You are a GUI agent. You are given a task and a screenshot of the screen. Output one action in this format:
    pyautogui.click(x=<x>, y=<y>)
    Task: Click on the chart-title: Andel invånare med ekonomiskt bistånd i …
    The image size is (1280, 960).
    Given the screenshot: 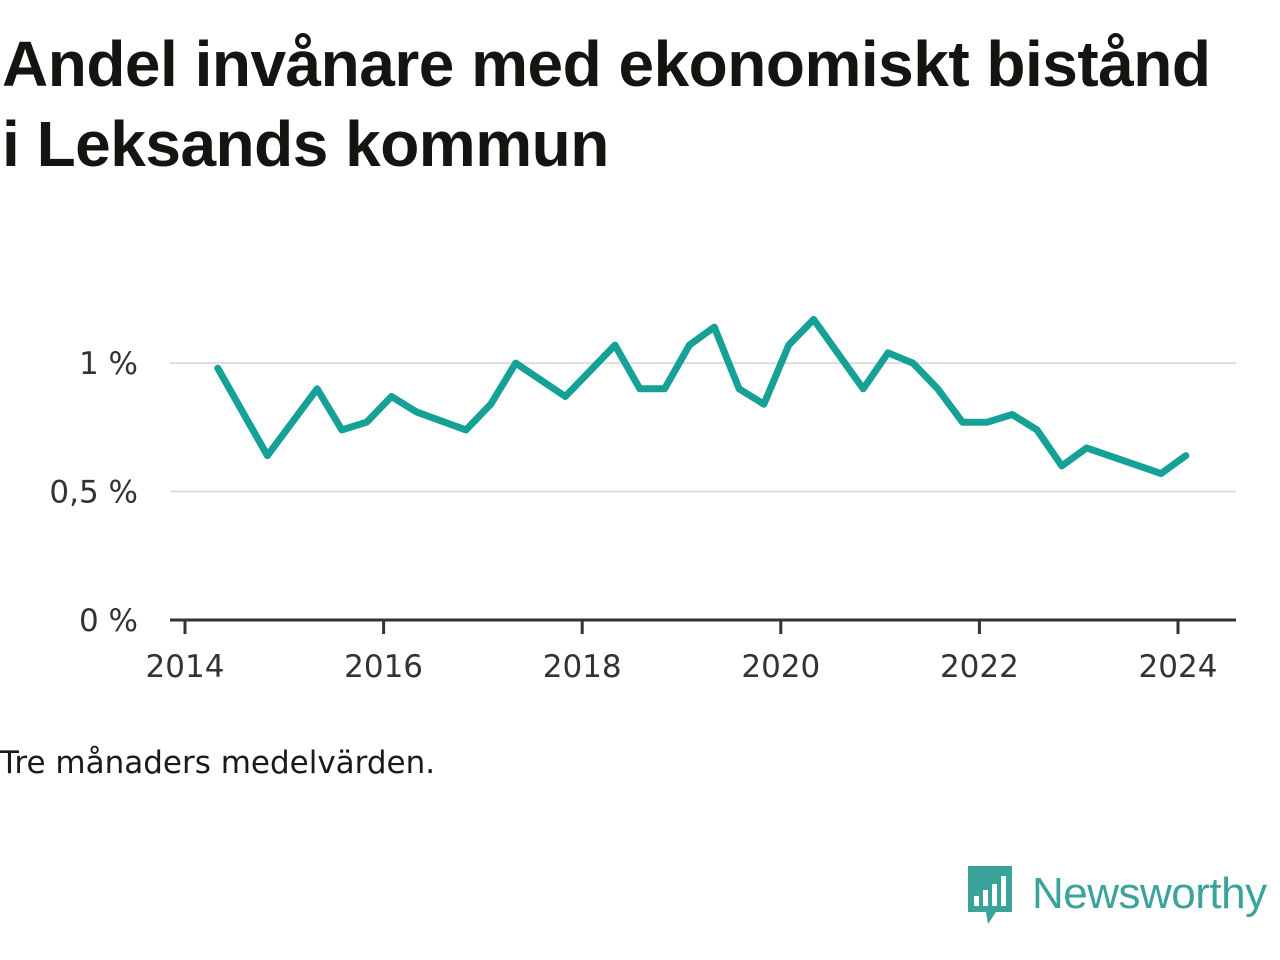 What is the action you would take?
    pyautogui.click(x=606, y=104)
    